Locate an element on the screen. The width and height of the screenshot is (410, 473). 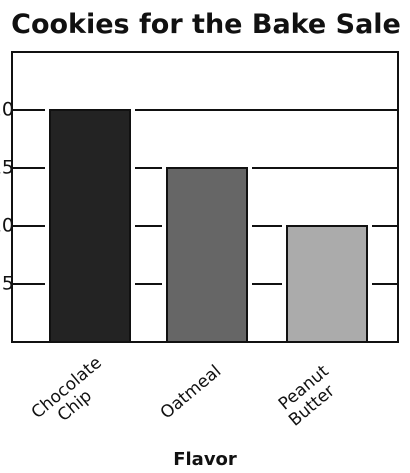
x-tick-label: Chocolate Chip is located at coordinates (75, 393).